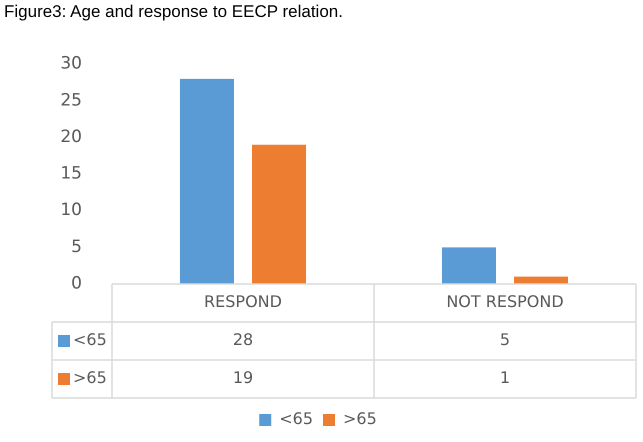 The width and height of the screenshot is (643, 442). I want to click on data-label: 28, so click(243, 340).